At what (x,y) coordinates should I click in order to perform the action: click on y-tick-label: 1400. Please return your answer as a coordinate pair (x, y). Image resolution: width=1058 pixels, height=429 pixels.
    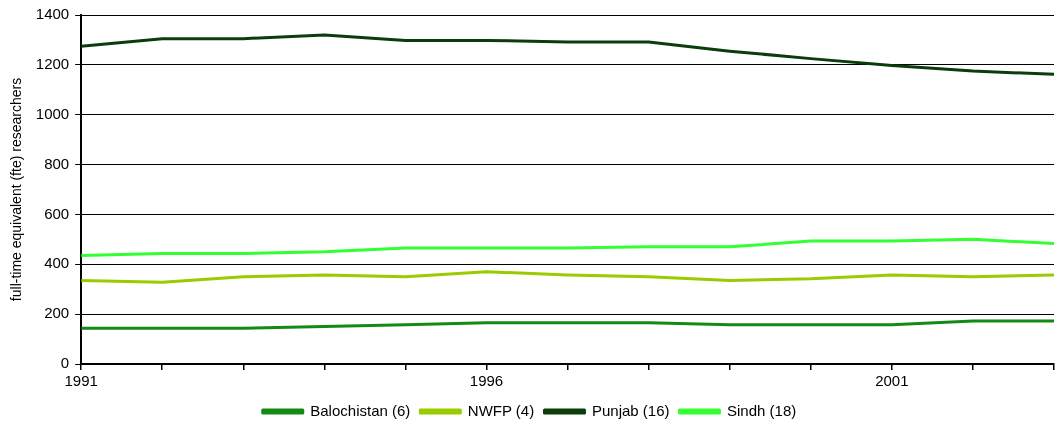
    Looking at the image, I should click on (52, 14).